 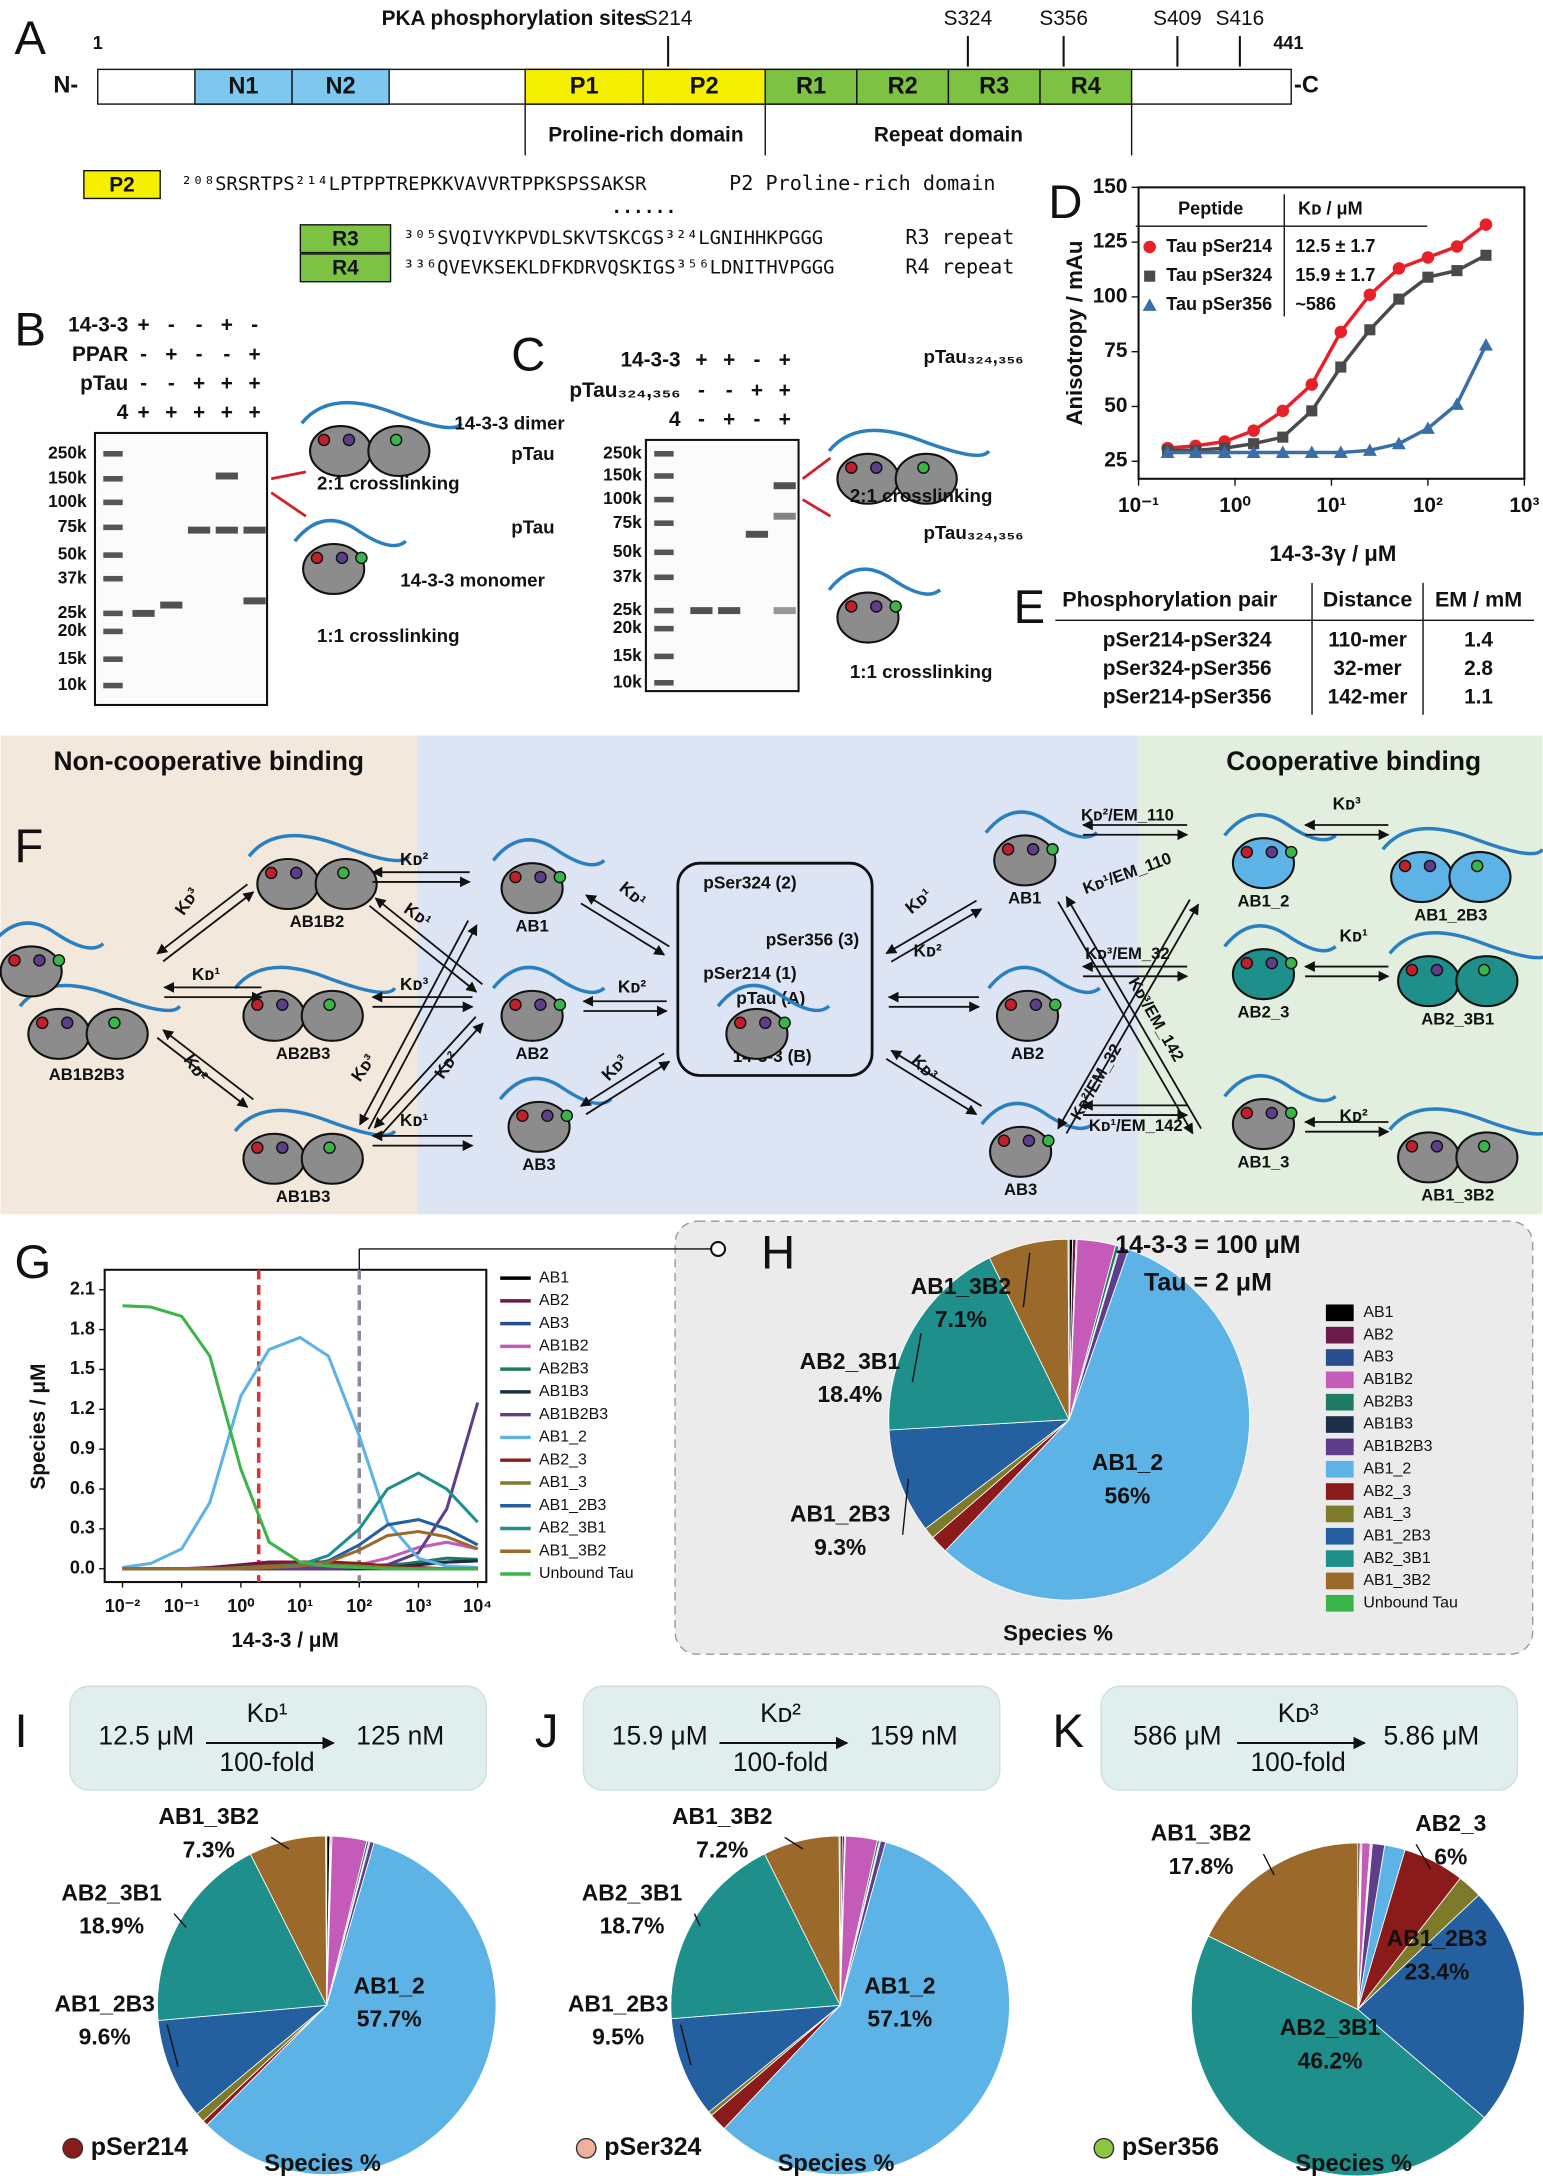 What do you see at coordinates (538, 1164) in the screenshot?
I see `node-label: AB3` at bounding box center [538, 1164].